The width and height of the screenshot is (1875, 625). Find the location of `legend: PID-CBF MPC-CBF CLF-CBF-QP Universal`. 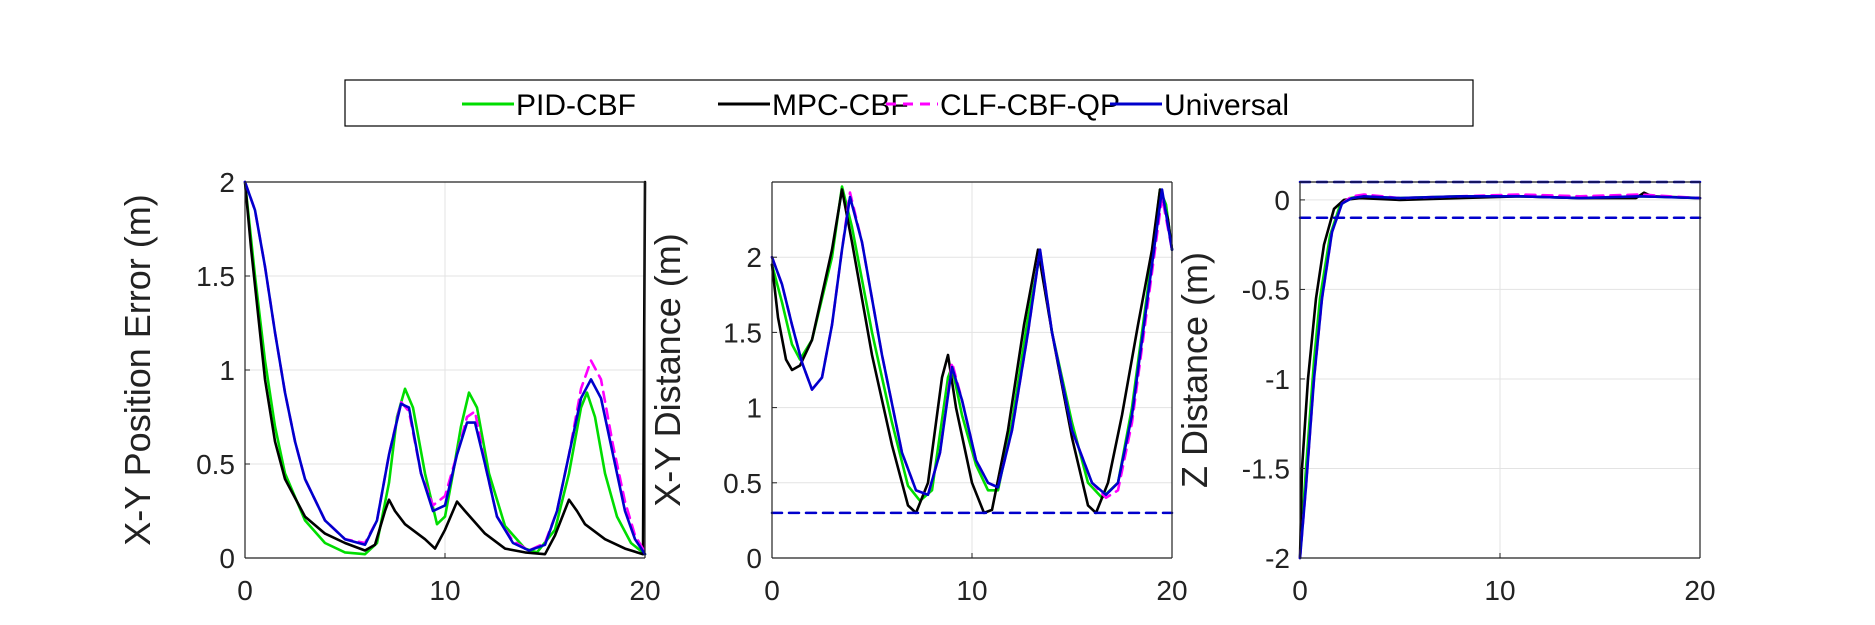

legend: PID-CBF MPC-CBF CLF-CBF-QP Universal is located at coordinates (909, 103).